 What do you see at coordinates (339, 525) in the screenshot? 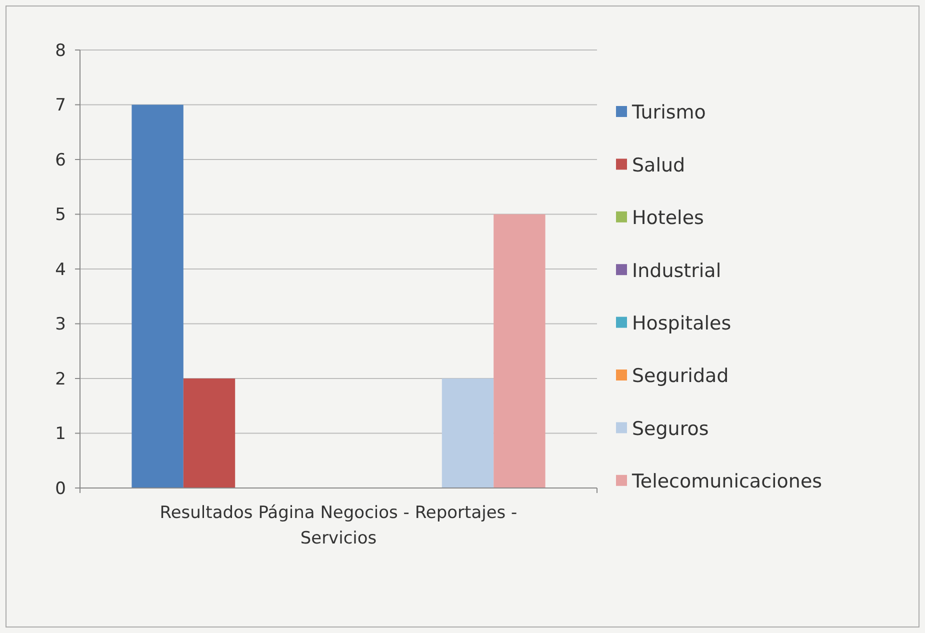
I see `x-tick-label: Resultados Página Negocios - Reportajes - Servicios` at bounding box center [339, 525].